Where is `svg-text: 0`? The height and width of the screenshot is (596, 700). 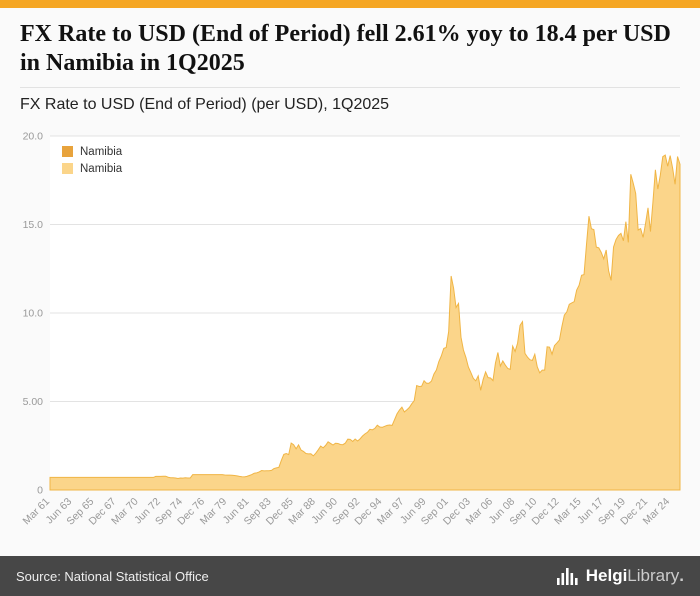
svg-text: 0 is located at coordinates (40, 490).